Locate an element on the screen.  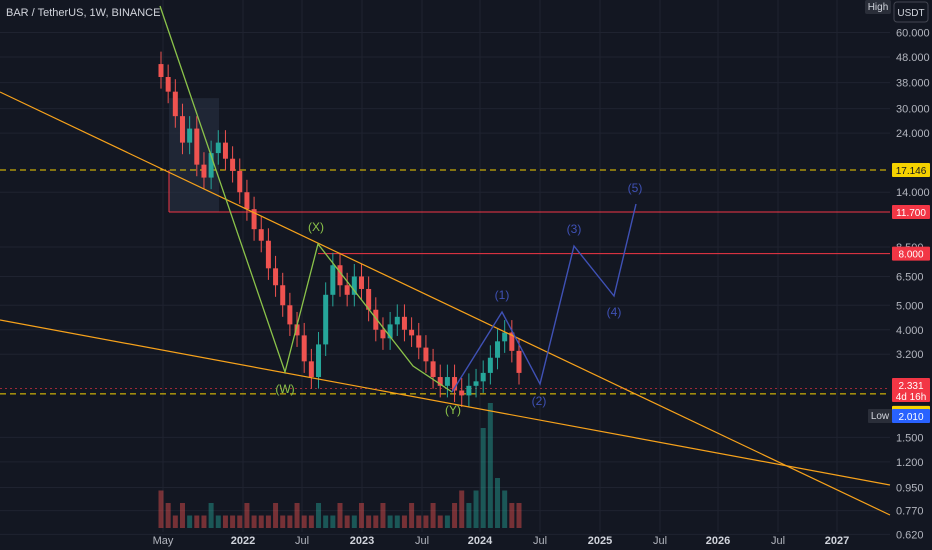
currency-badge: USDT is located at coordinates (911, 12).